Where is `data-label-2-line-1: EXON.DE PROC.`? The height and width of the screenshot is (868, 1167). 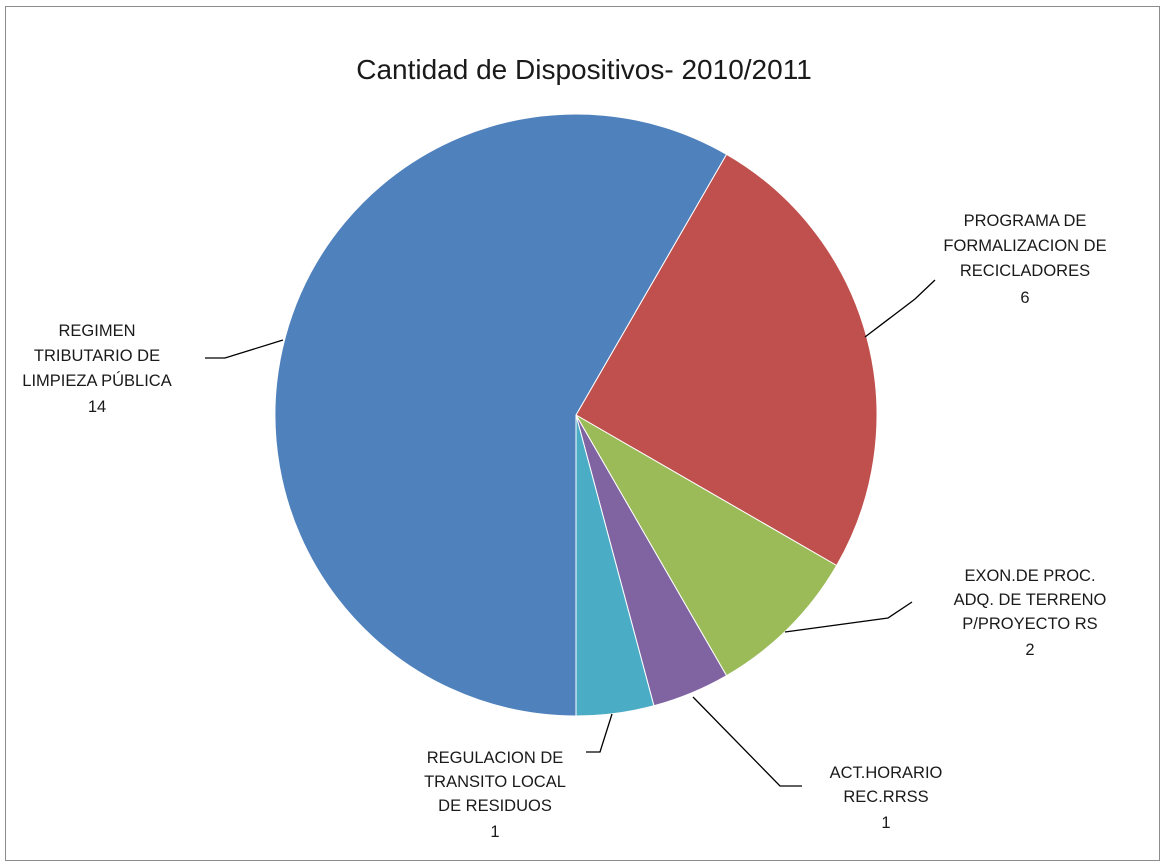
data-label-2-line-1: EXON.DE PROC. is located at coordinates (1029, 576).